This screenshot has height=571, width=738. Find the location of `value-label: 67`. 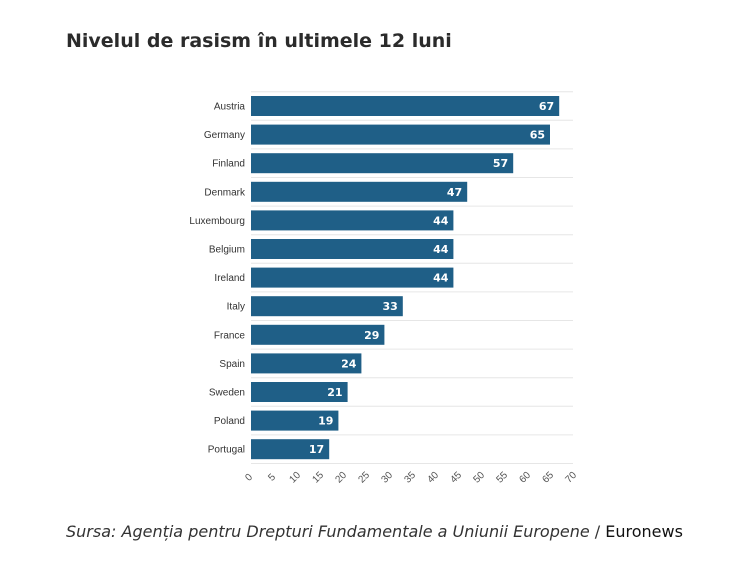

value-label: 67 is located at coordinates (546, 106).